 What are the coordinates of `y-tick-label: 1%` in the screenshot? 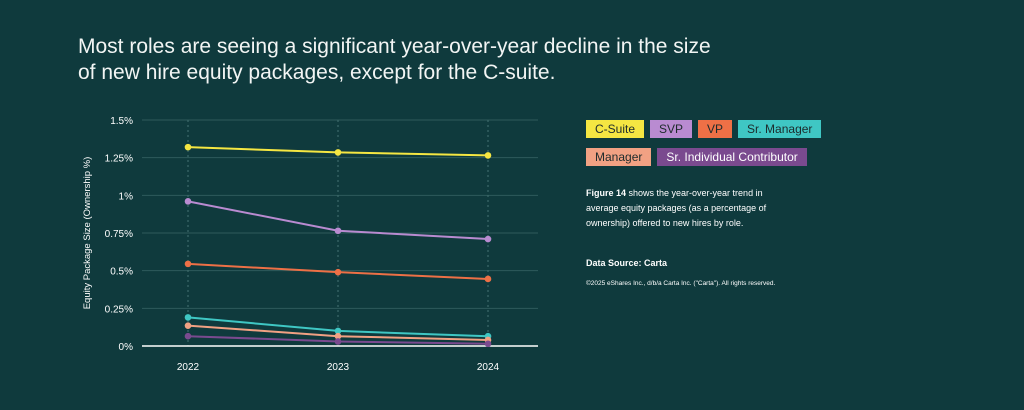 It's located at (126, 196).